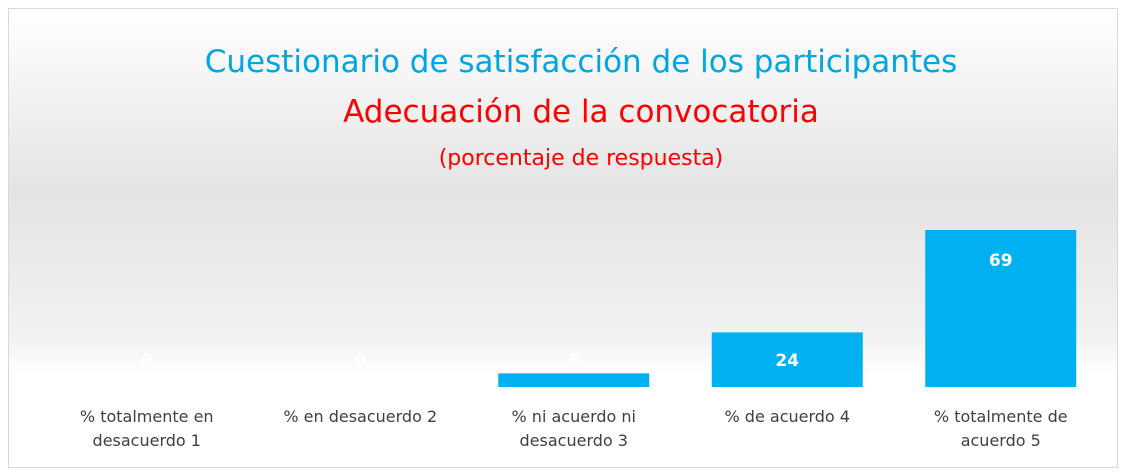 The image size is (1126, 473). Describe the element at coordinates (1001, 261) in the screenshot. I see `value-label: 69` at that location.